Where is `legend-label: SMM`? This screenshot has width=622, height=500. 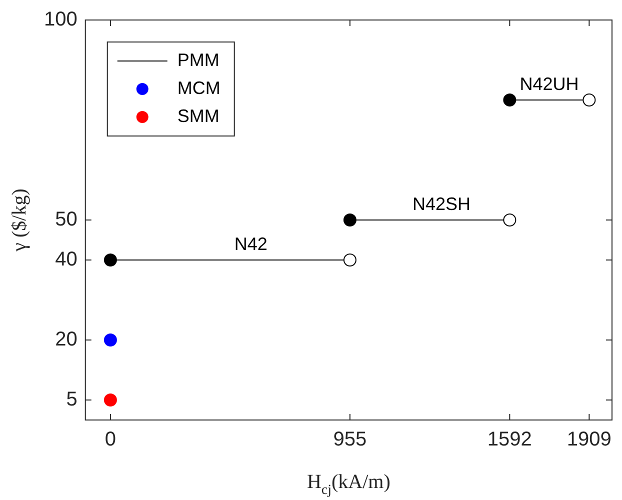
legend-label: SMM is located at coordinates (198, 116).